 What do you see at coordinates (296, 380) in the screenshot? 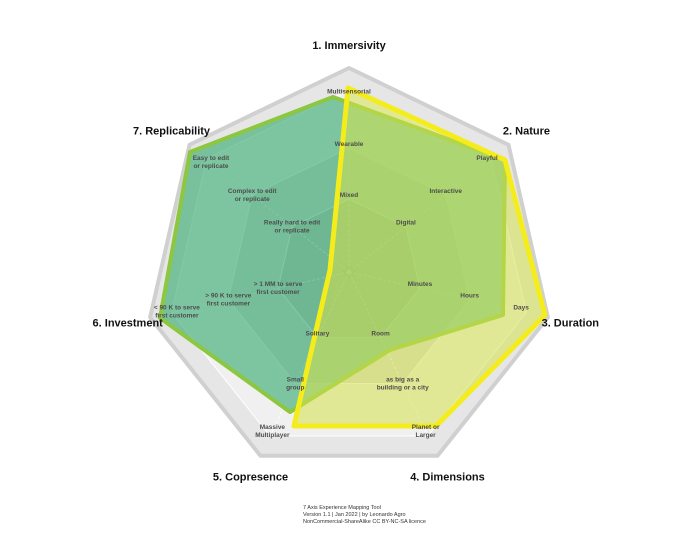
I see `level-line: Small` at bounding box center [296, 380].